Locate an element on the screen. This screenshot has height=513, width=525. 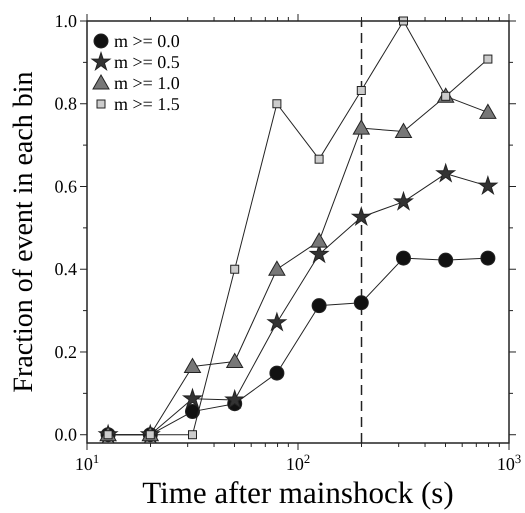
y-tick-label: 0.8 is located at coordinates (65, 104).